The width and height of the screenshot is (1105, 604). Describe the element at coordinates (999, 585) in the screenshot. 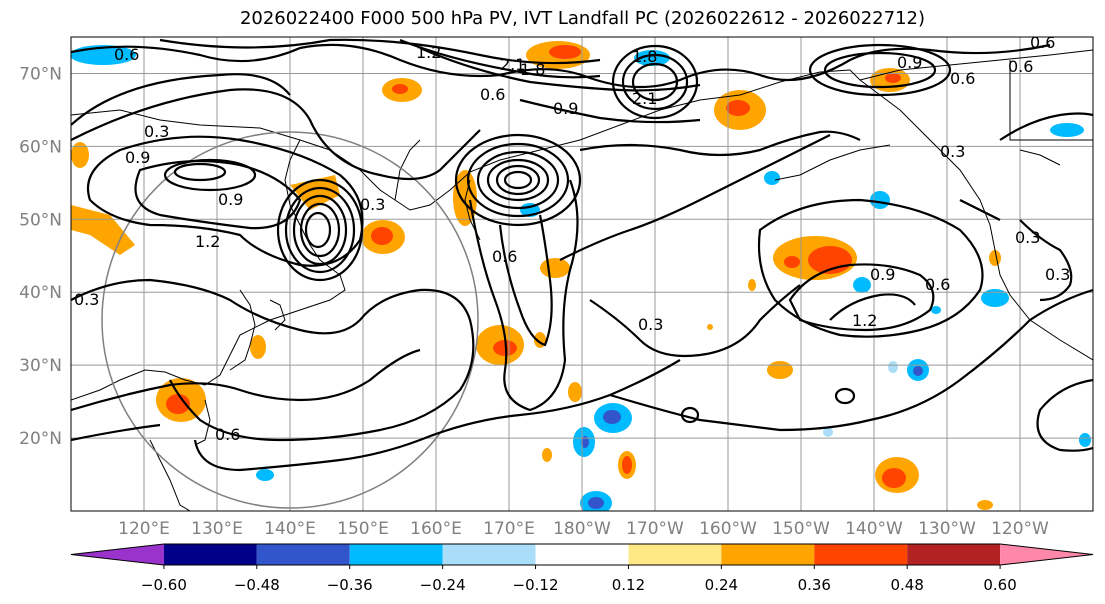

I see `colorbar-tick-label: 0.60` at that location.